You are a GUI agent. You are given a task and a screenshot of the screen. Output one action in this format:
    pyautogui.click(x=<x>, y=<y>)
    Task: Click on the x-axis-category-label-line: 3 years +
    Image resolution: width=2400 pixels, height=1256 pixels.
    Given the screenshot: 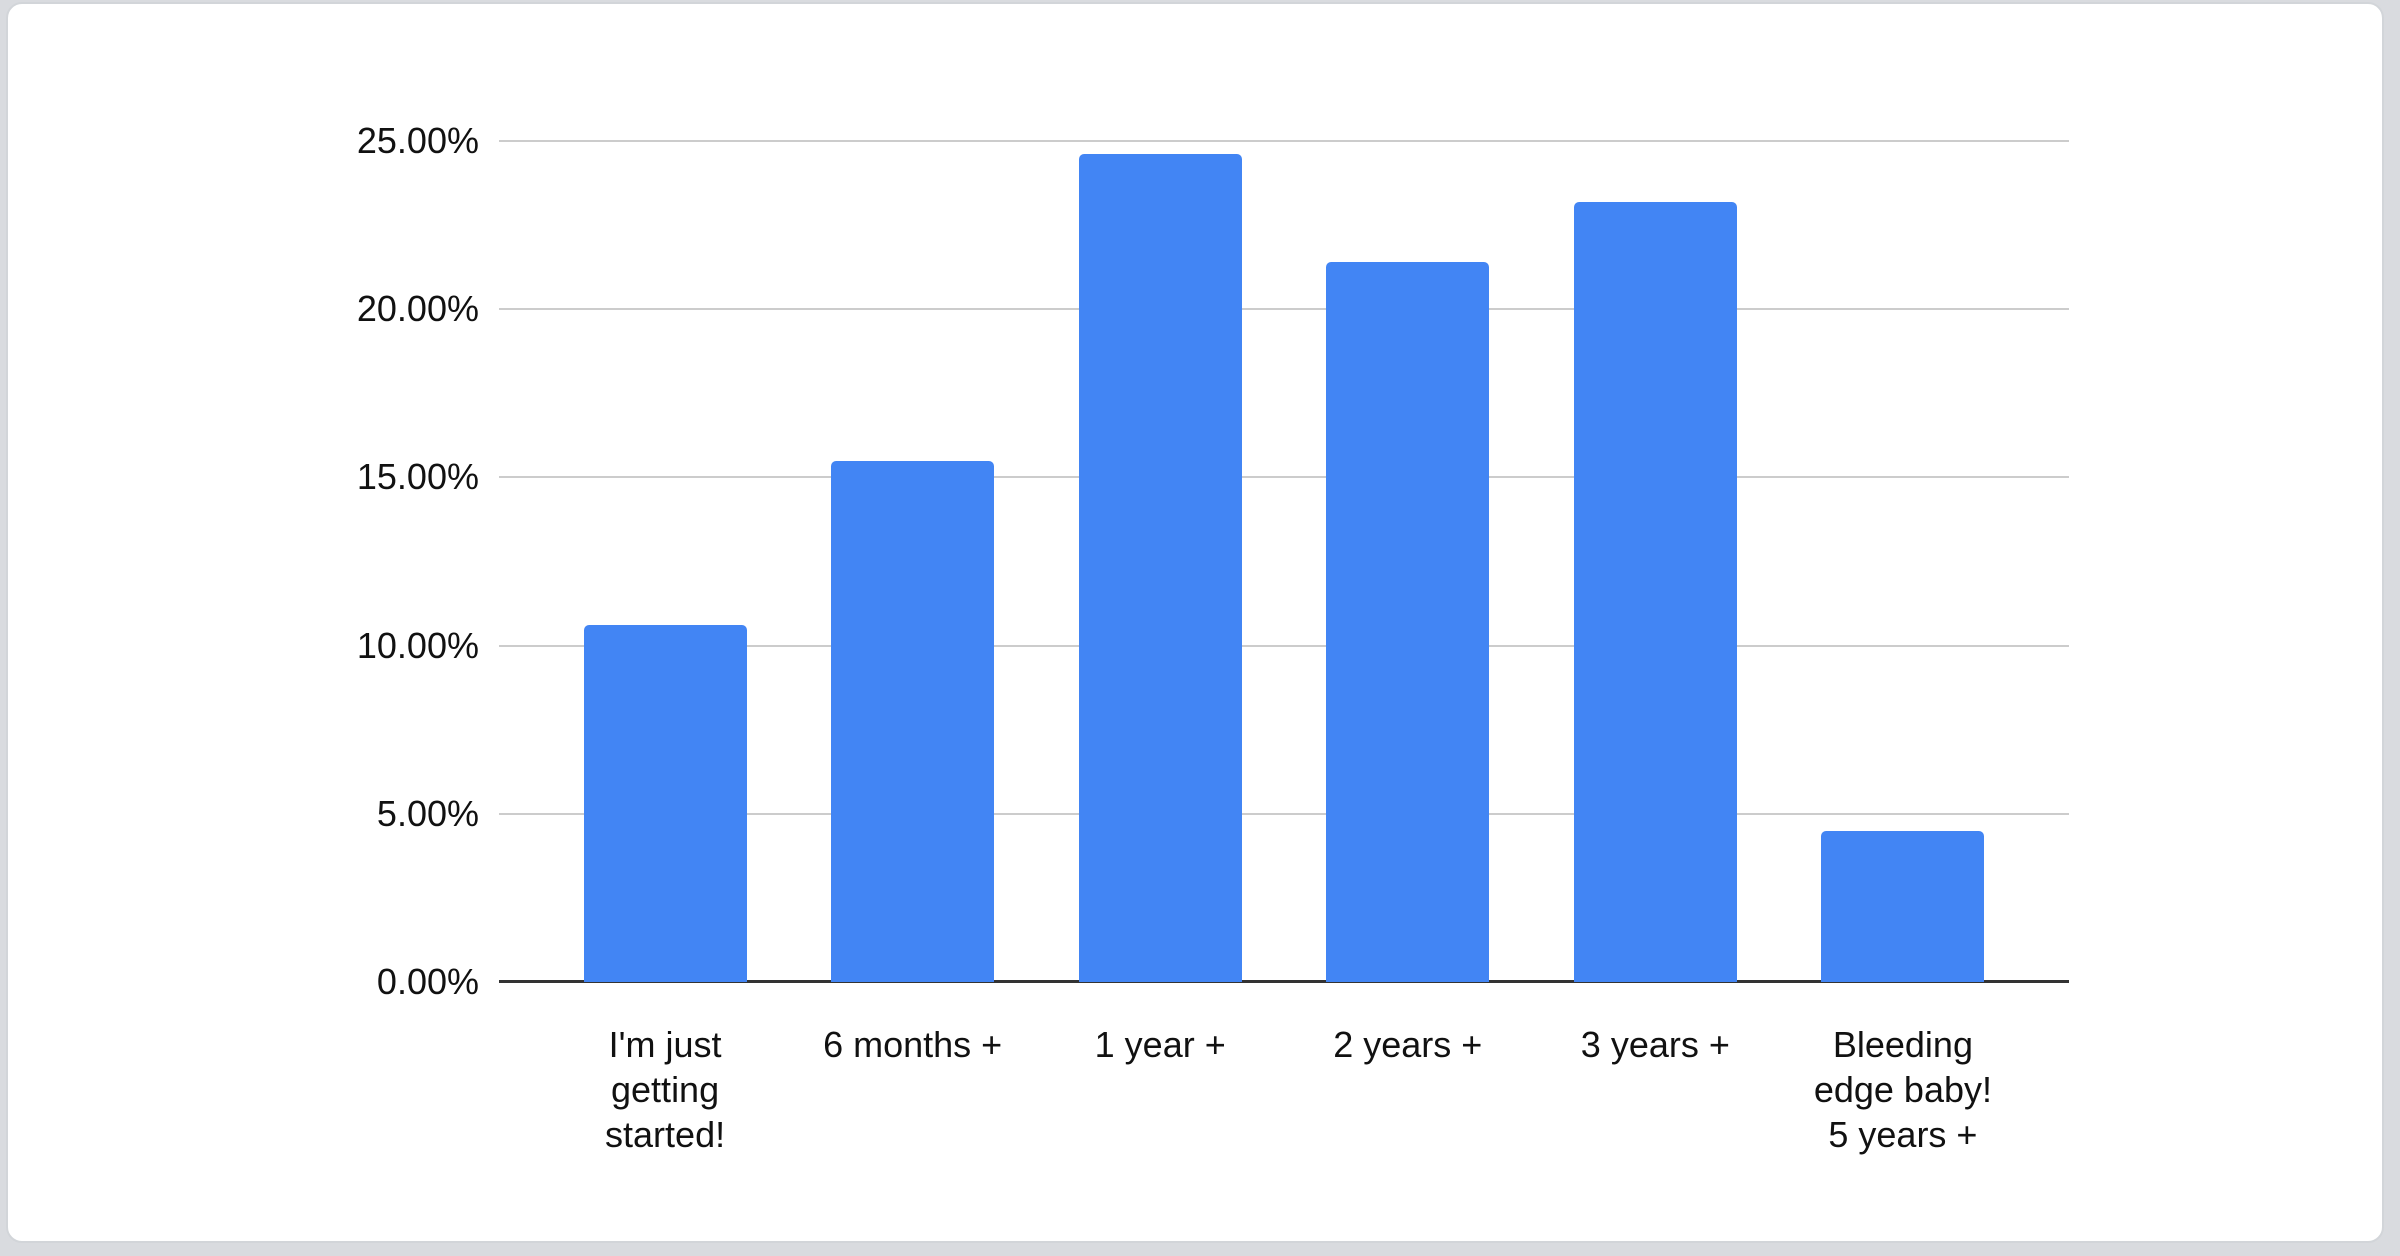 What is the action you would take?
    pyautogui.click(x=1655, y=1044)
    